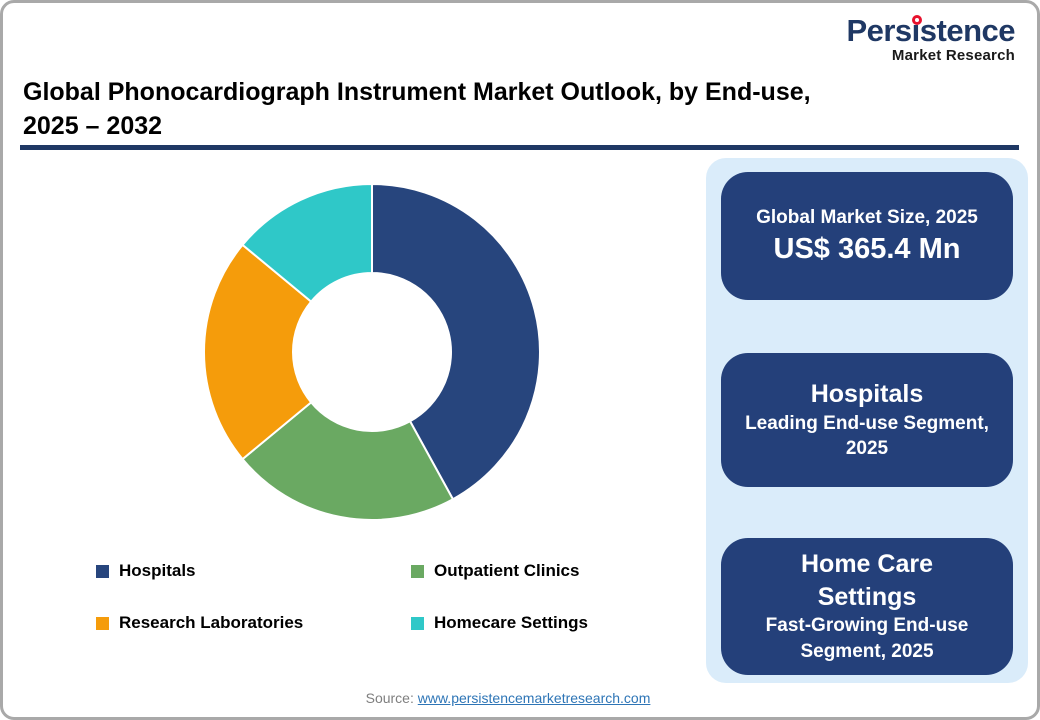 This screenshot has width=1040, height=720. I want to click on legend-item-outpatient-clinics: Outpatient Clinics, so click(523, 571).